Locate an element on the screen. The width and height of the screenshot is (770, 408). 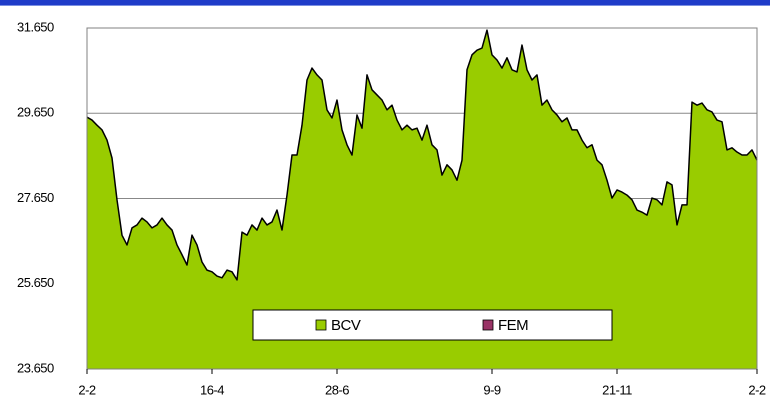
x-tick-label: 28-6 is located at coordinates (337, 389).